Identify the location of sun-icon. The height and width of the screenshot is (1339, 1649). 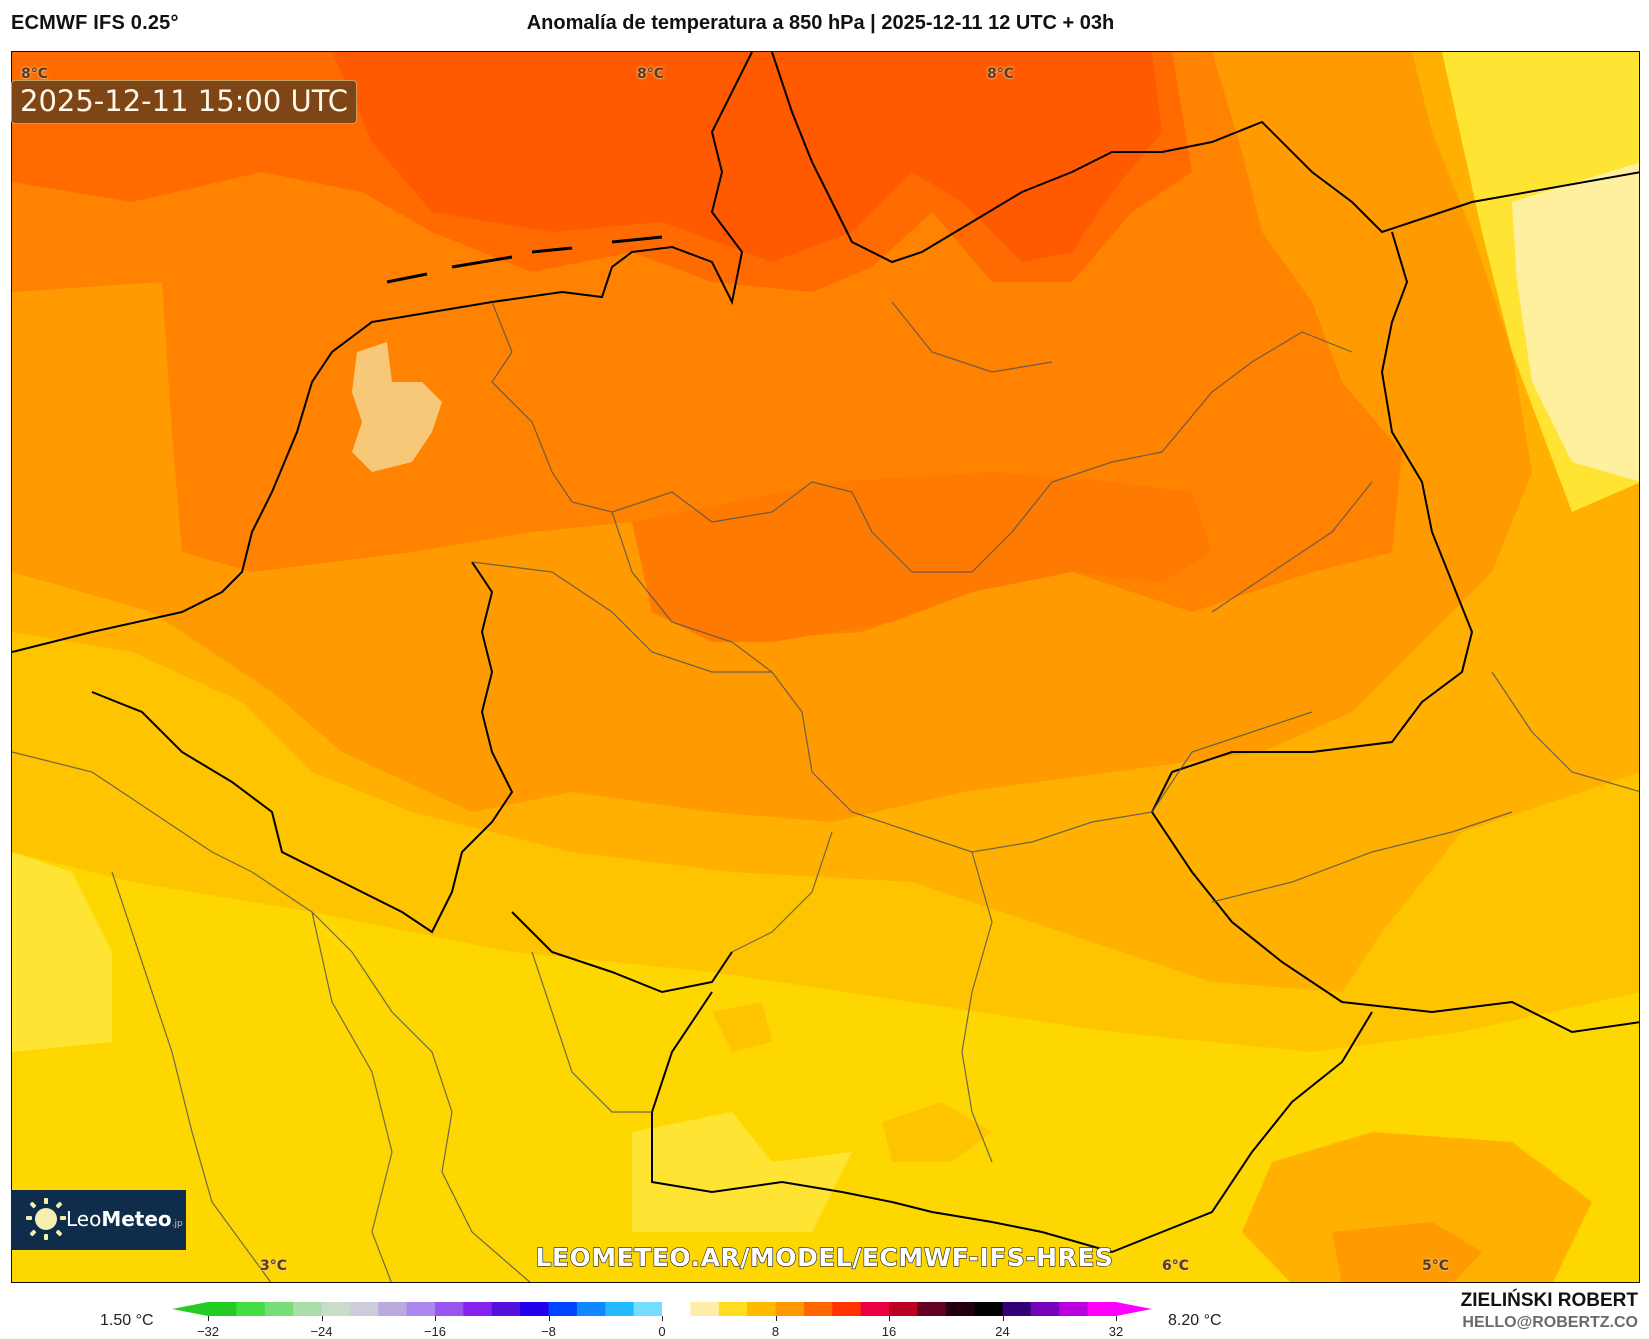
(46, 1219).